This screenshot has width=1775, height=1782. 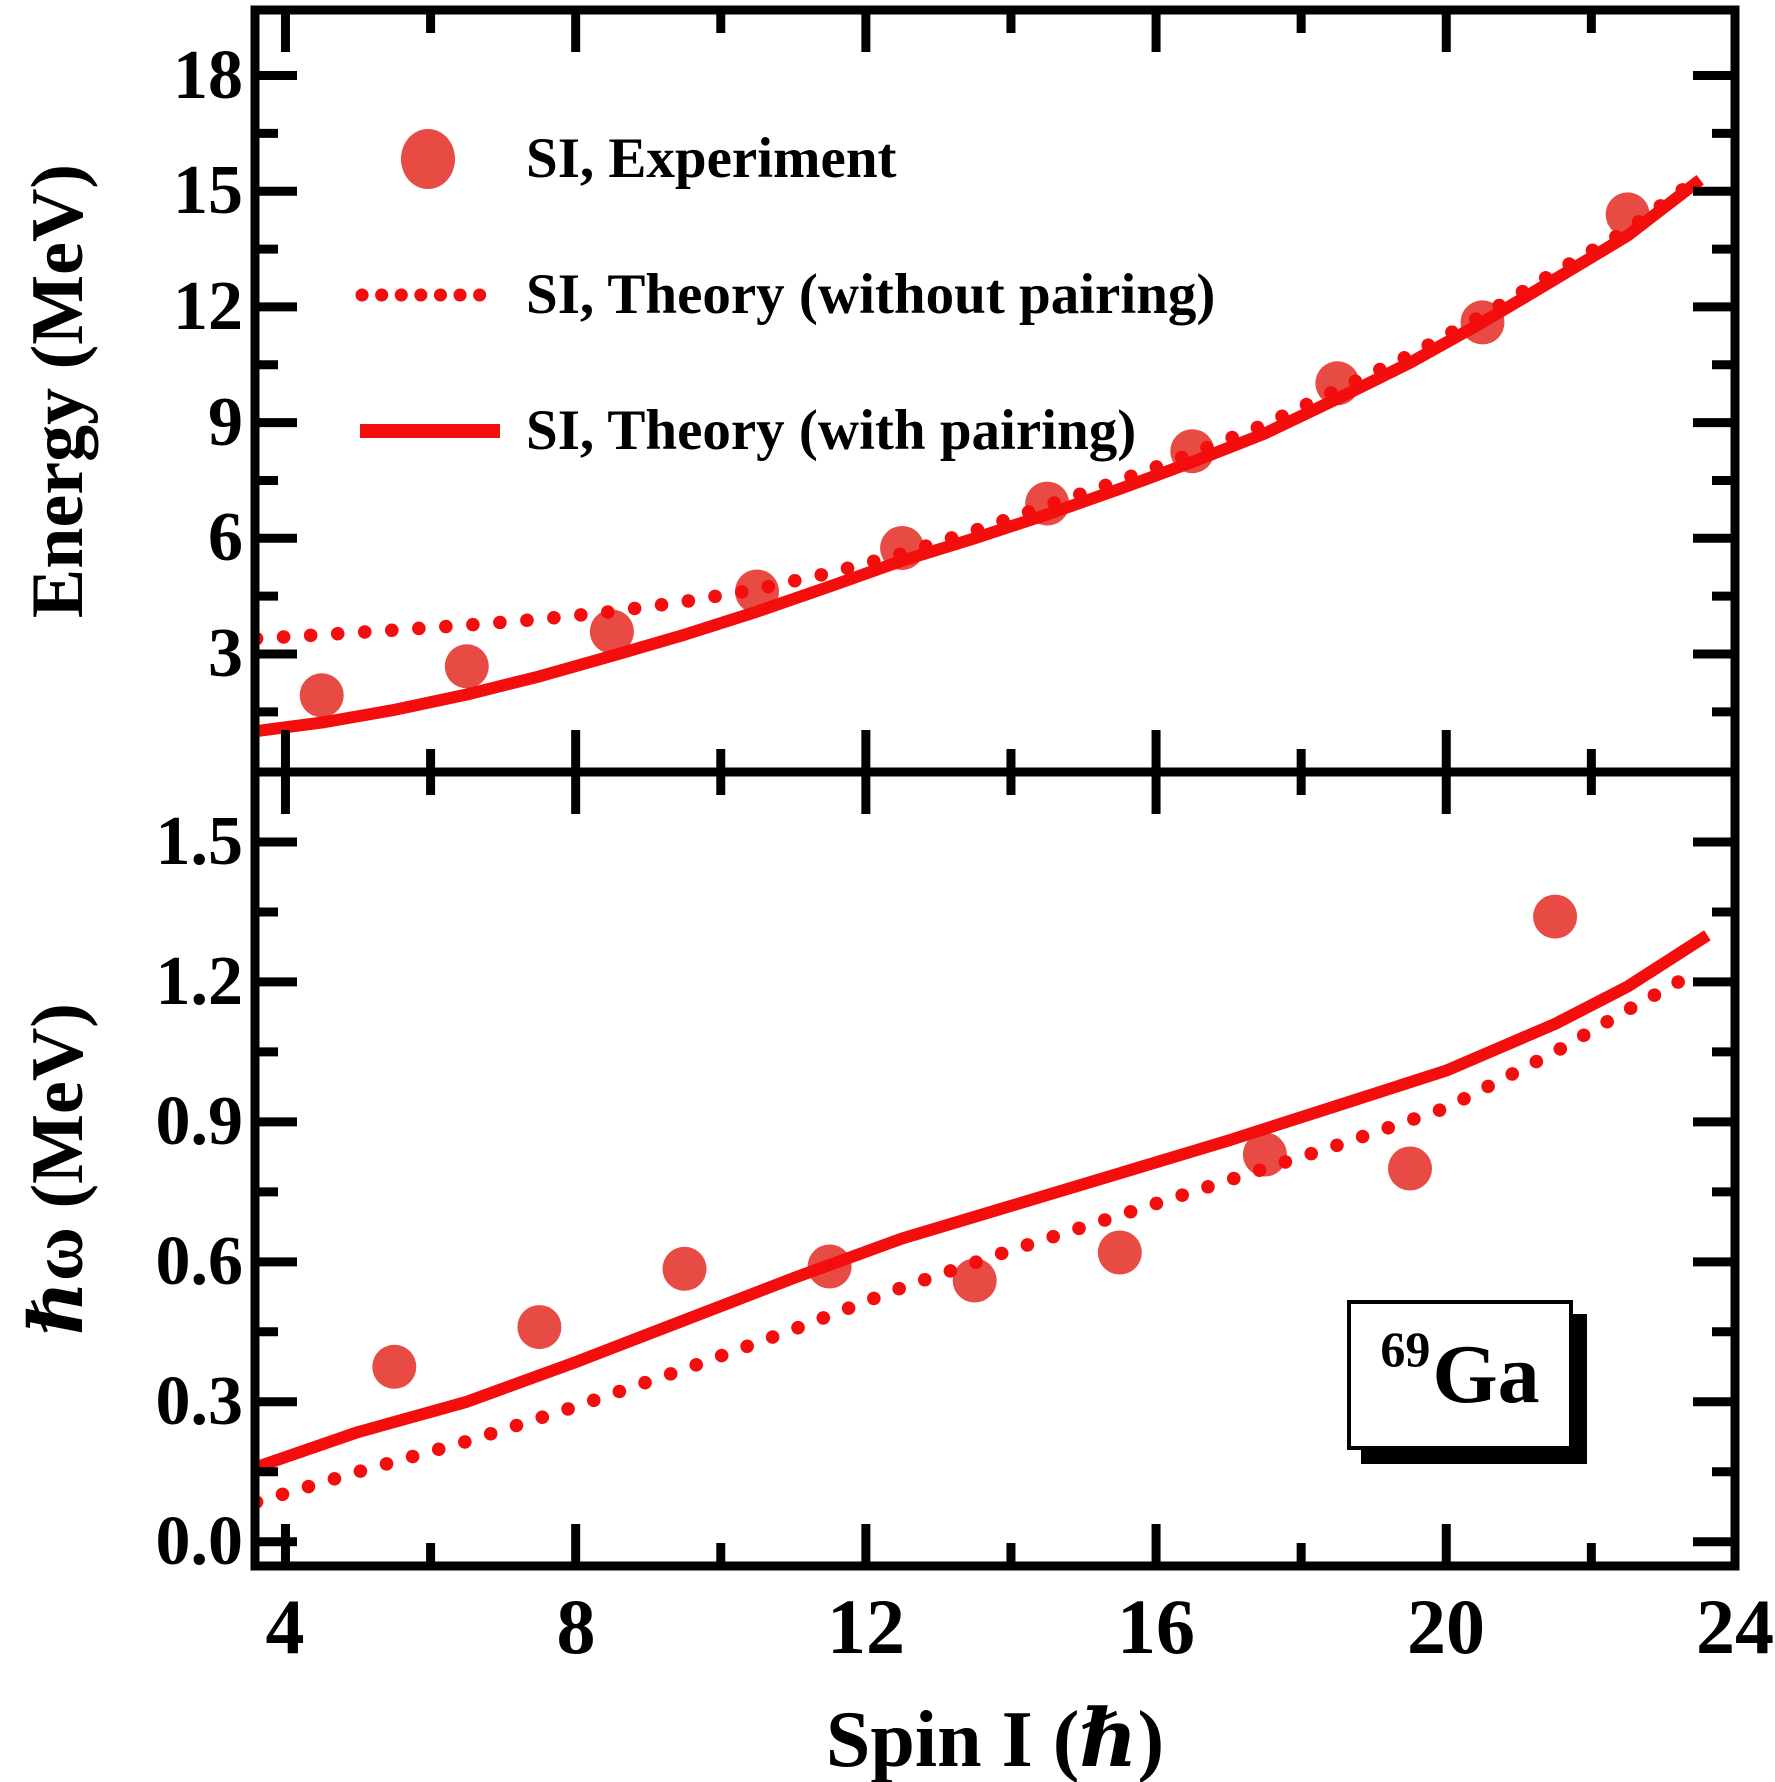 What do you see at coordinates (831, 430) in the screenshot?
I see `legend-label-theory-with-pairing: SI, Theory (with pairing)` at bounding box center [831, 430].